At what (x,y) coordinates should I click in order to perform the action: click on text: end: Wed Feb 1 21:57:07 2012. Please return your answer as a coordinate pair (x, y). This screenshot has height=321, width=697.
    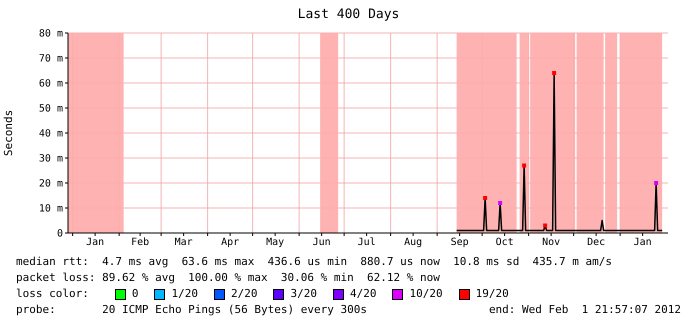
    Looking at the image, I should click on (584, 310).